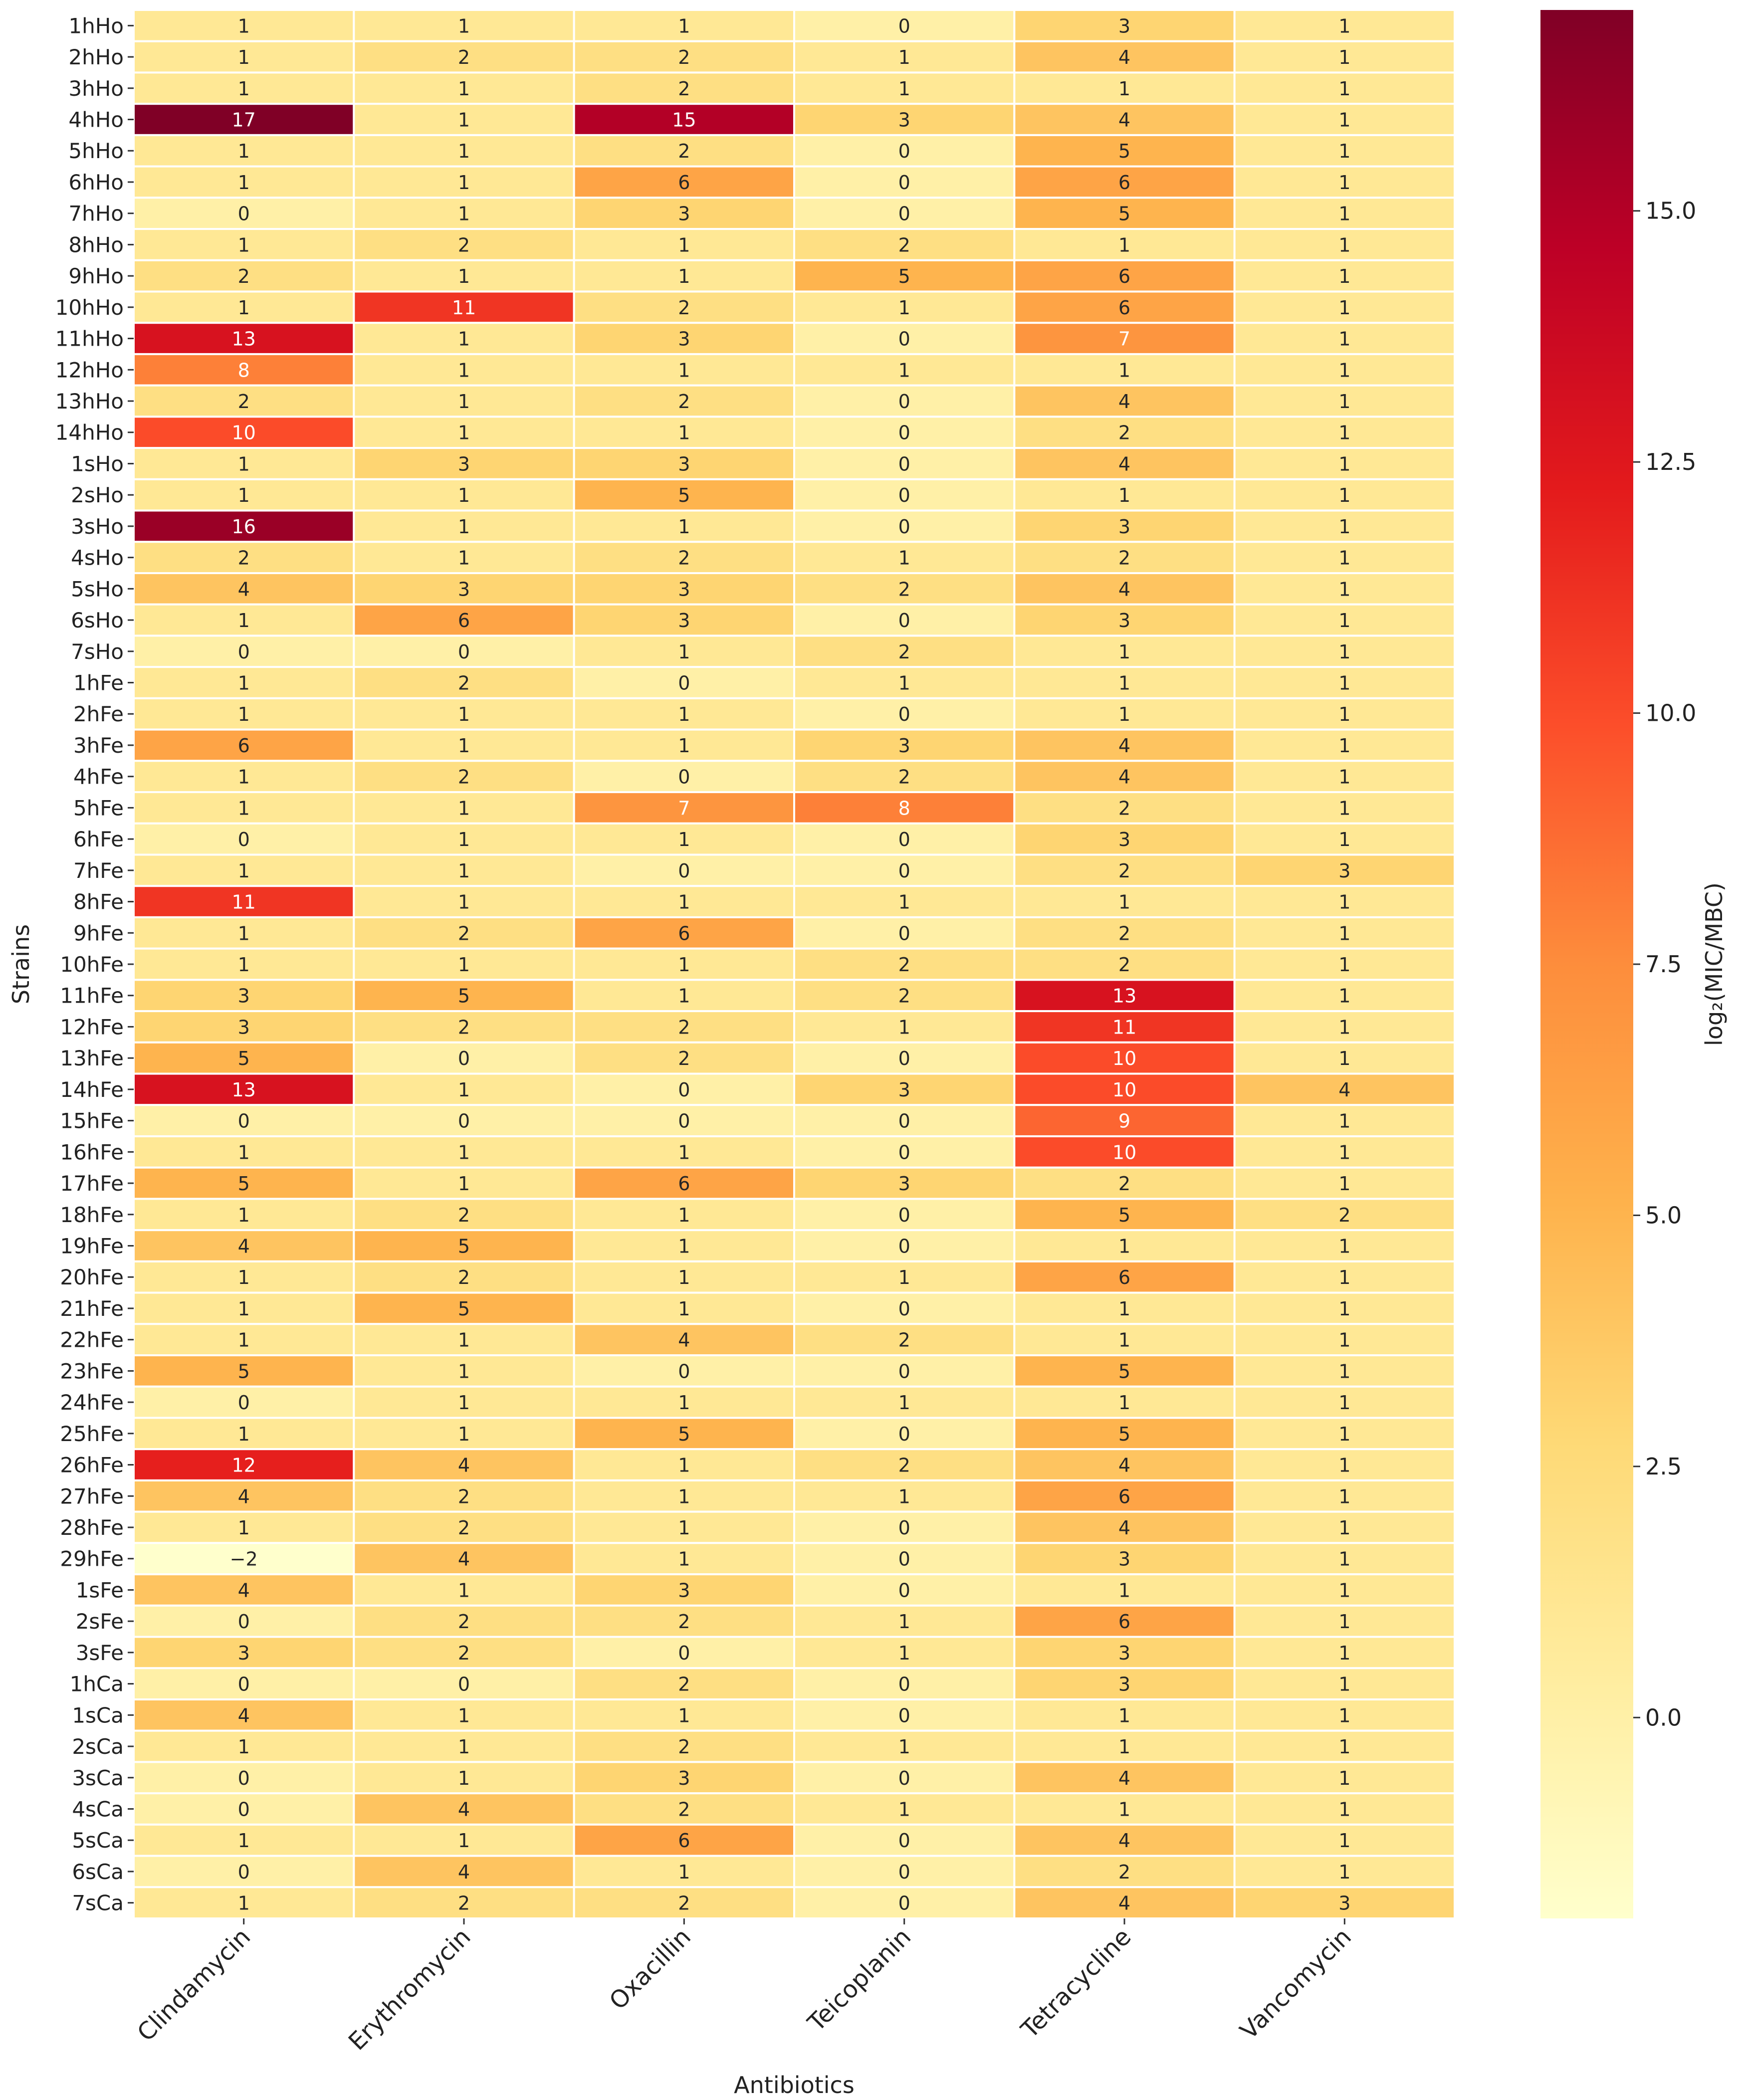  What do you see at coordinates (1663, 1215) in the screenshot?
I see `colorbar-tick-label: 5.0` at bounding box center [1663, 1215].